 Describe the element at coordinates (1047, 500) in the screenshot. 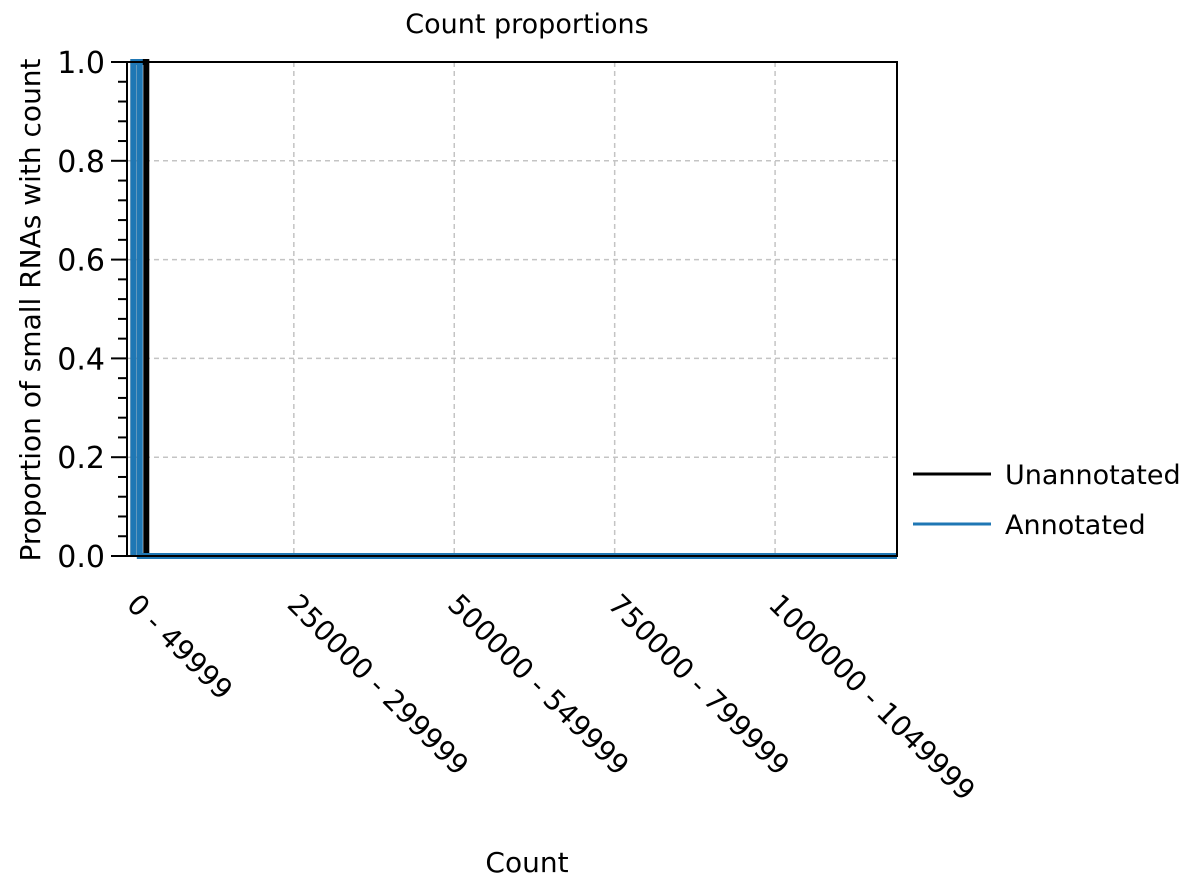

I see `legend: Unannotated Annotated` at that location.